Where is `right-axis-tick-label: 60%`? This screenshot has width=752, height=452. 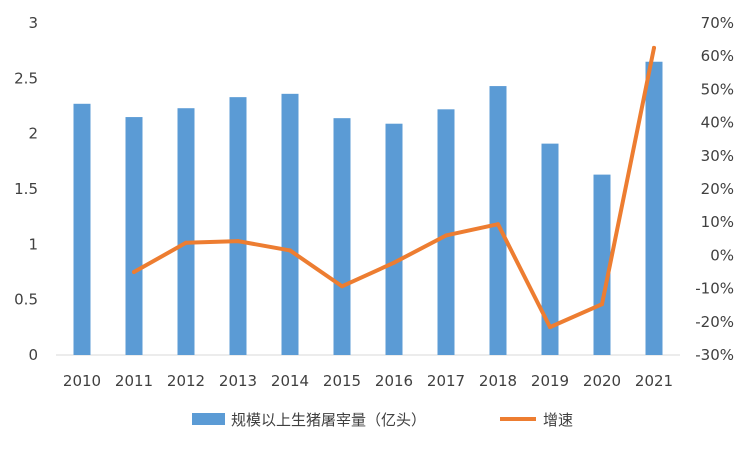
right-axis-tick-label: 60% is located at coordinates (717, 56).